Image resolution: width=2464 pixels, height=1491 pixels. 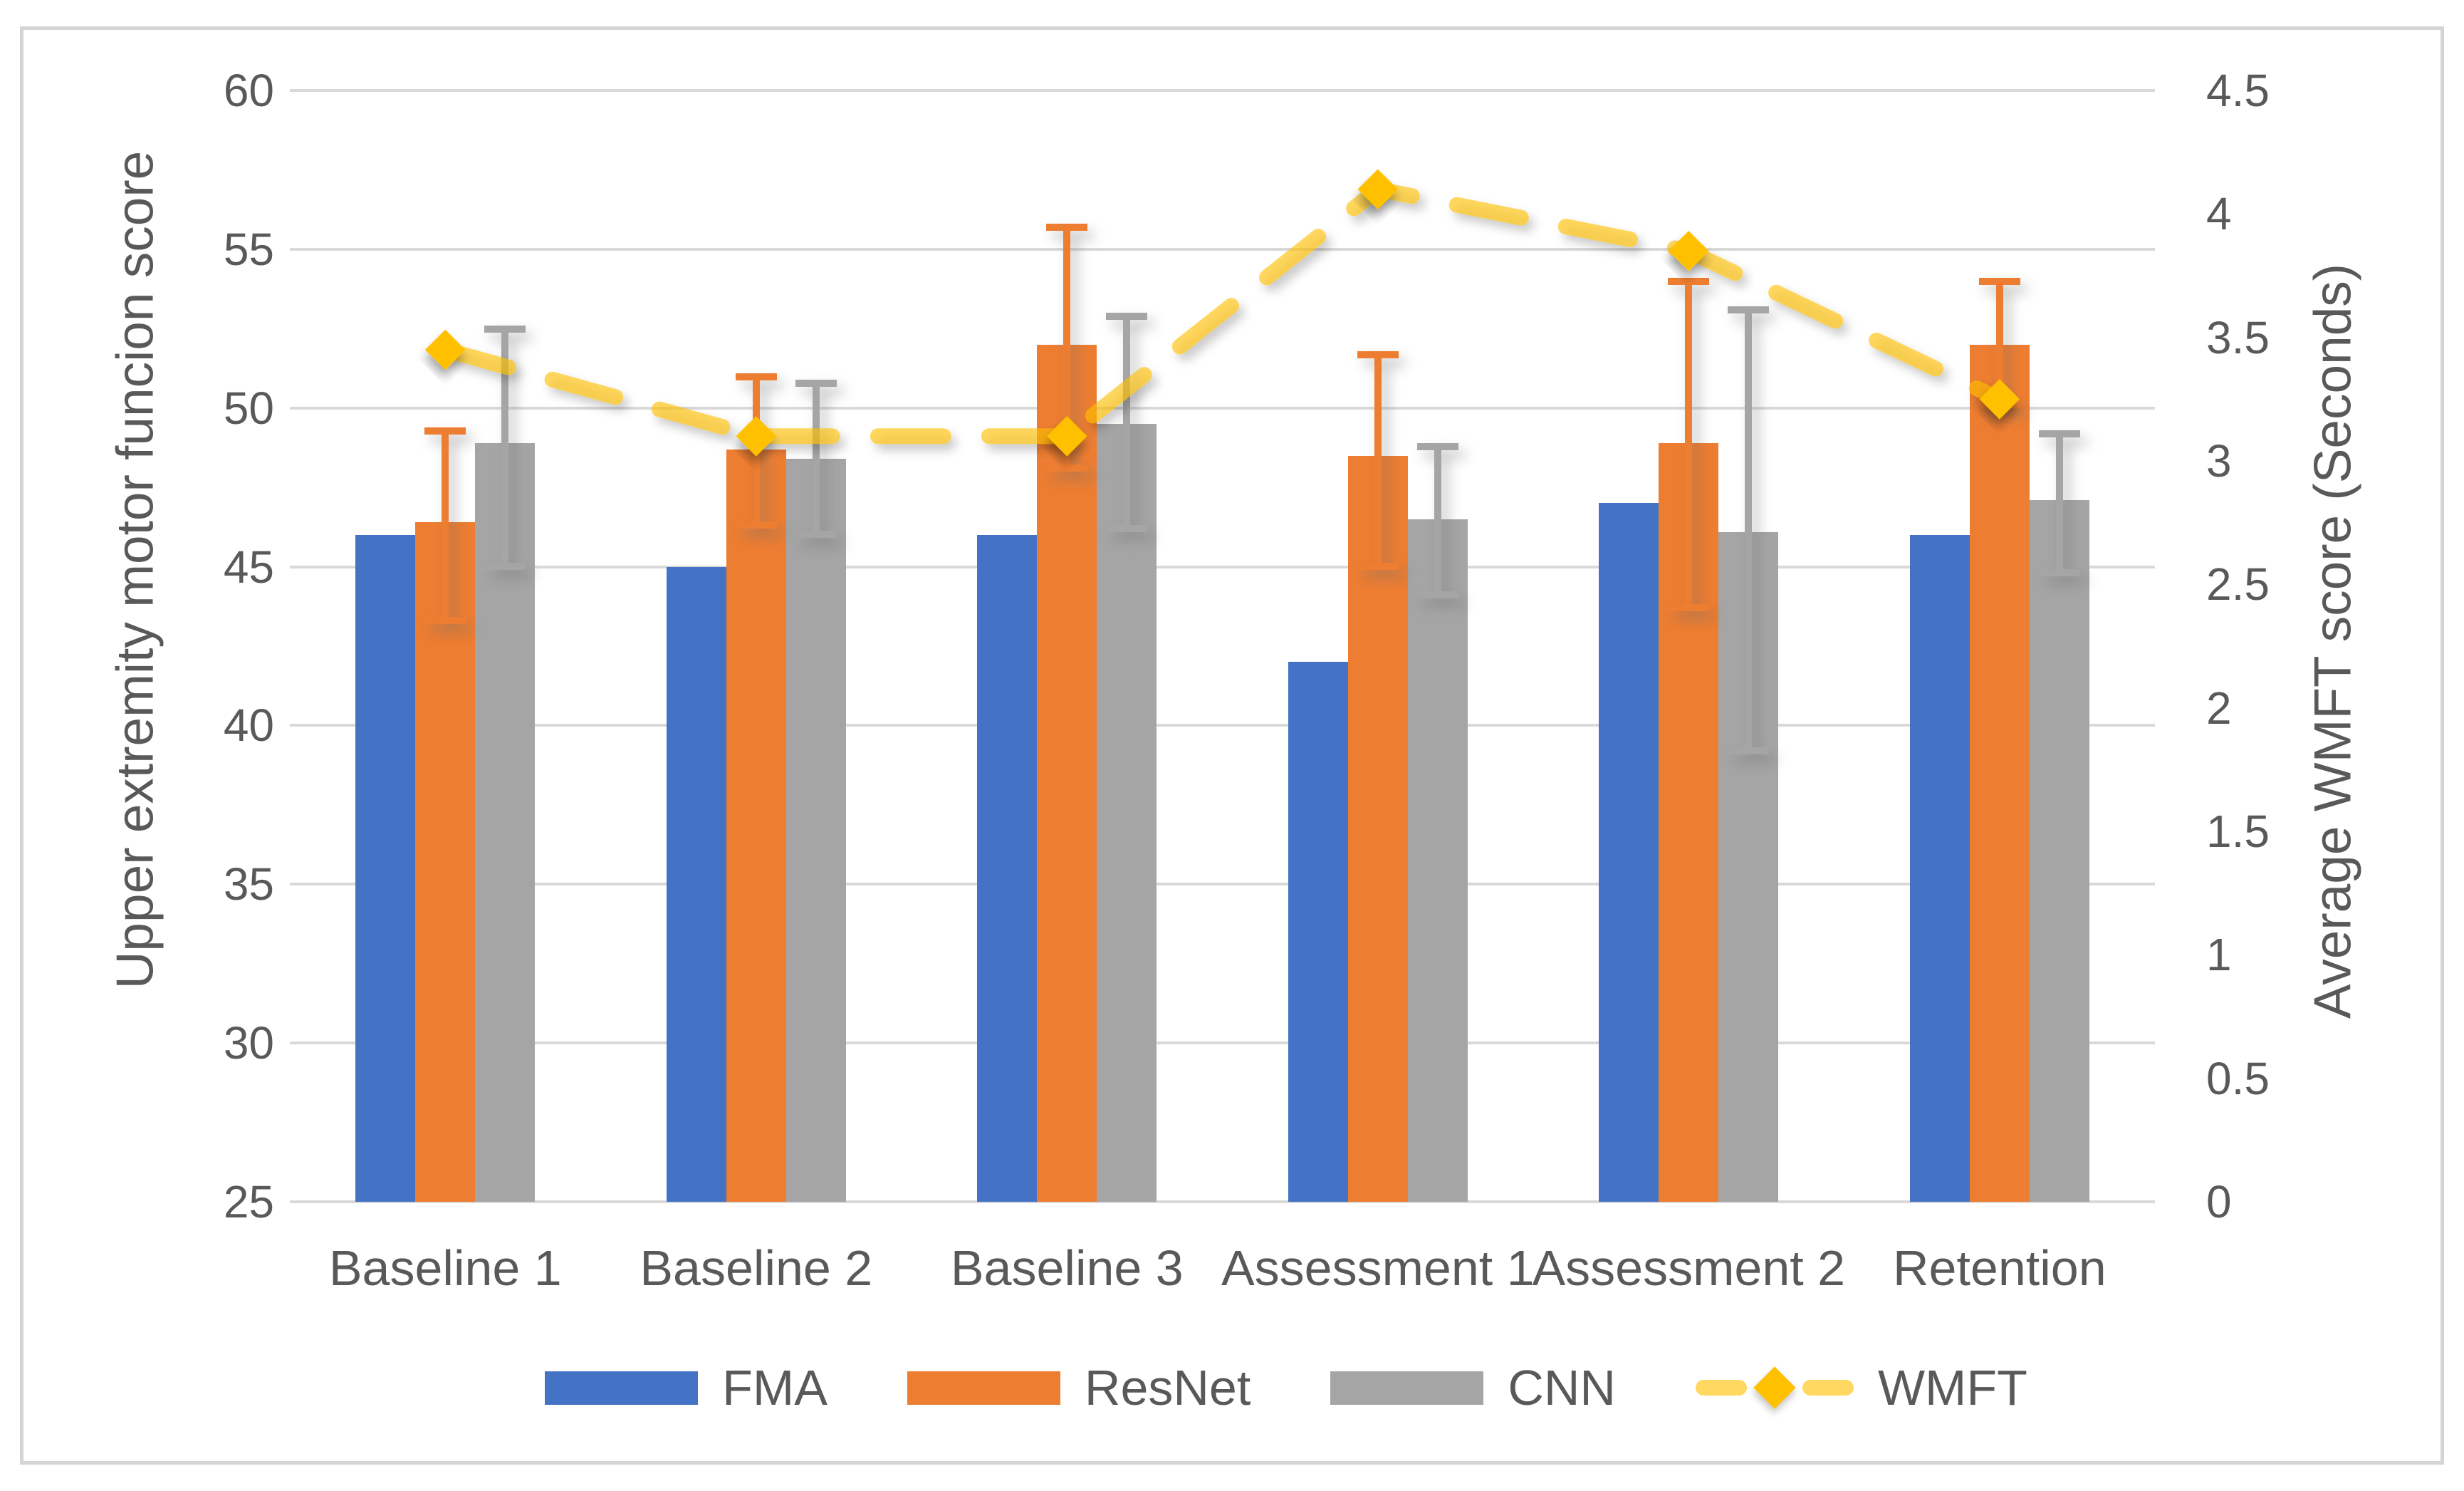 I want to click on right-axis-tick-label: 0, so click(x=2219, y=1201).